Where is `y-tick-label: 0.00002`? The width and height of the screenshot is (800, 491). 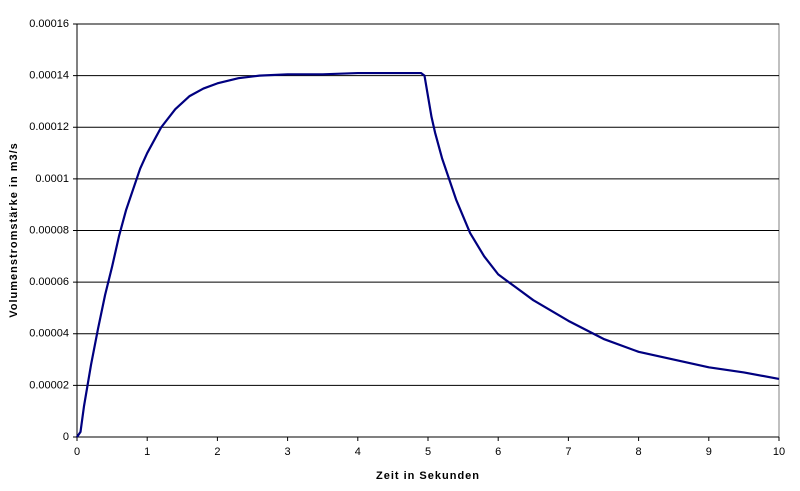
y-tick-label: 0.00002 is located at coordinates (49, 385).